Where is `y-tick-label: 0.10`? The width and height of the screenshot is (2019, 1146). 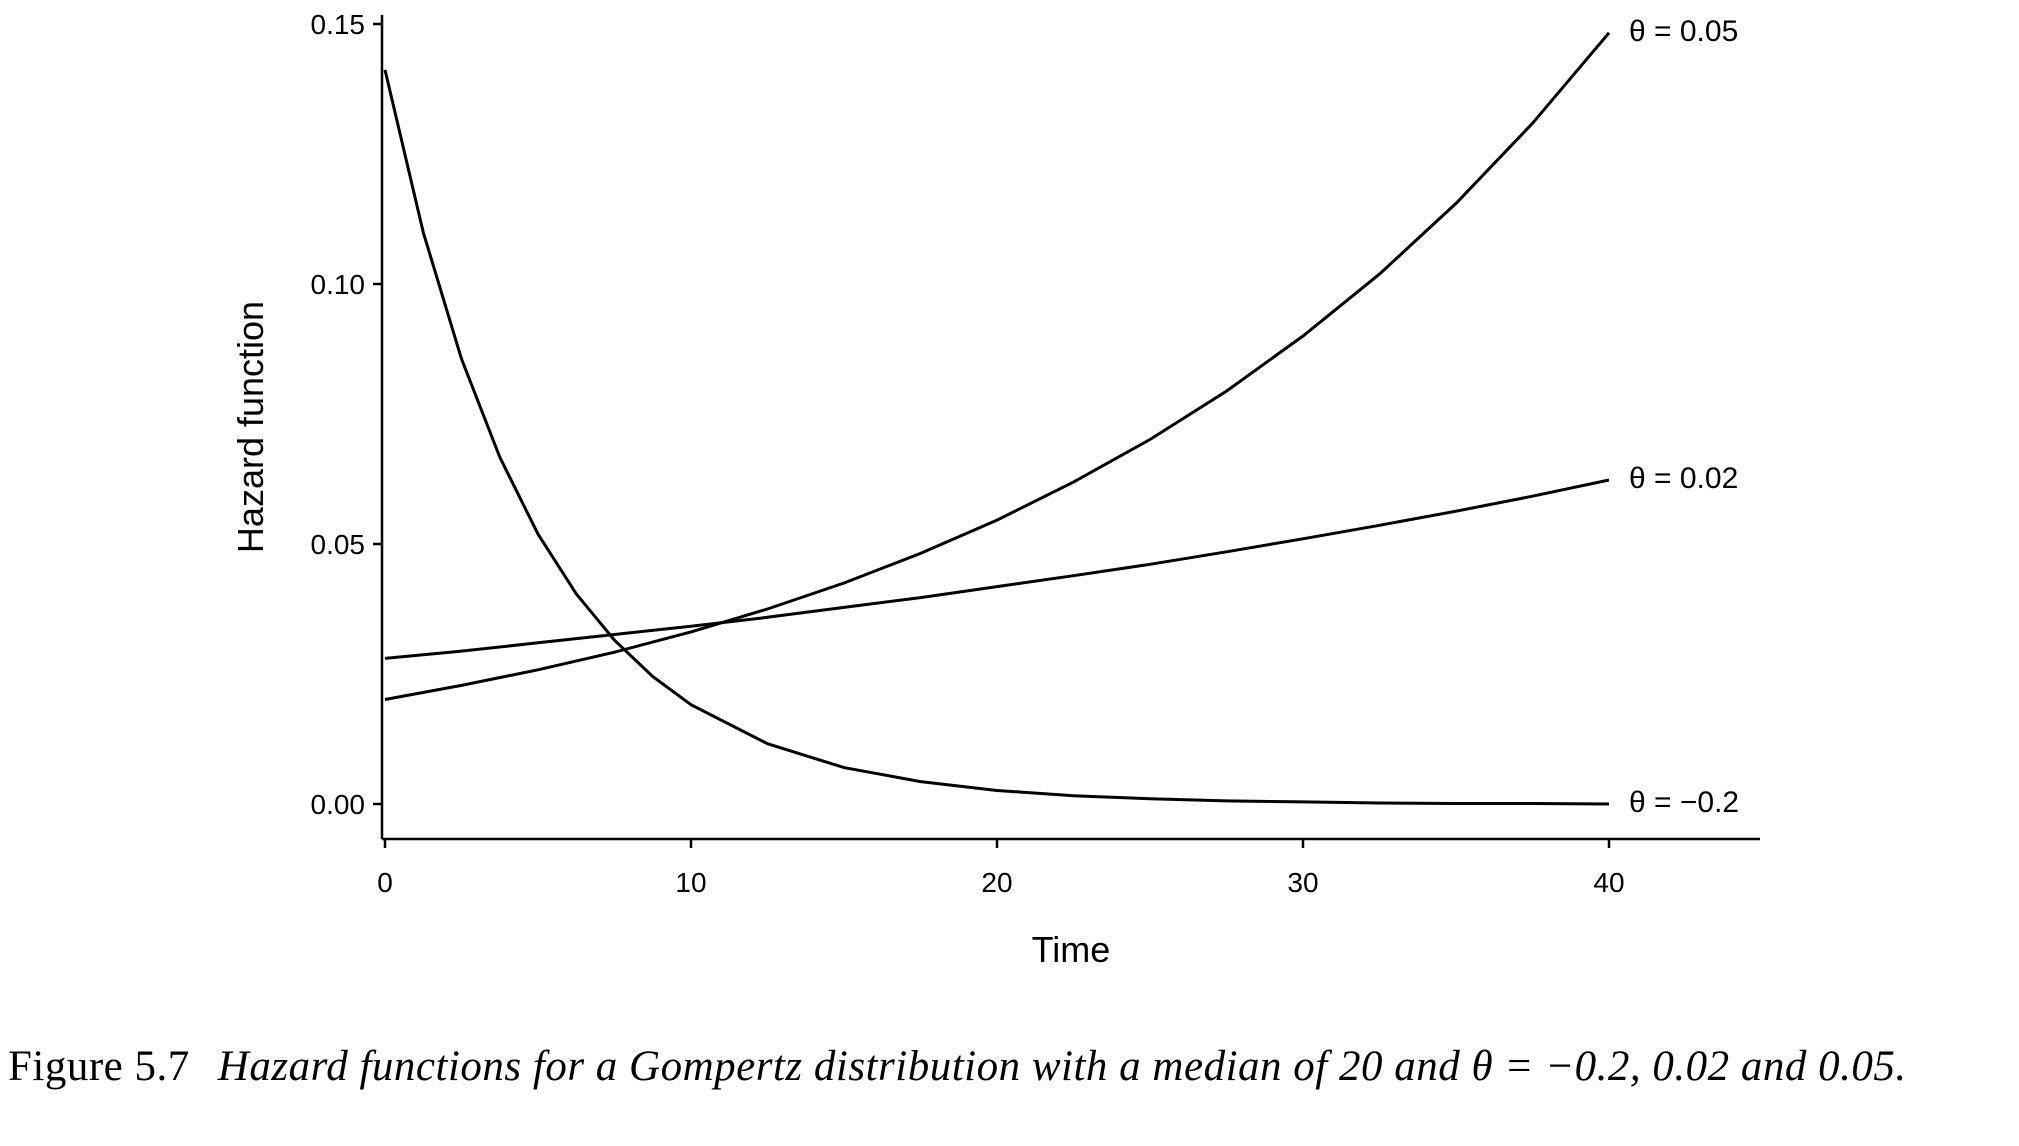
y-tick-label: 0.10 is located at coordinates (338, 284).